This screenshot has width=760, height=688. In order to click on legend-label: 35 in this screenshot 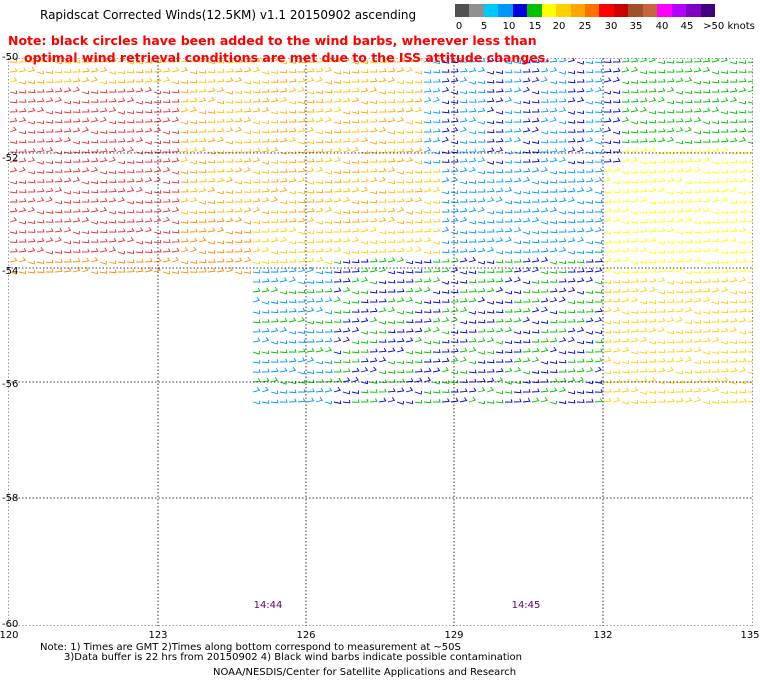, I will do `click(636, 26)`.